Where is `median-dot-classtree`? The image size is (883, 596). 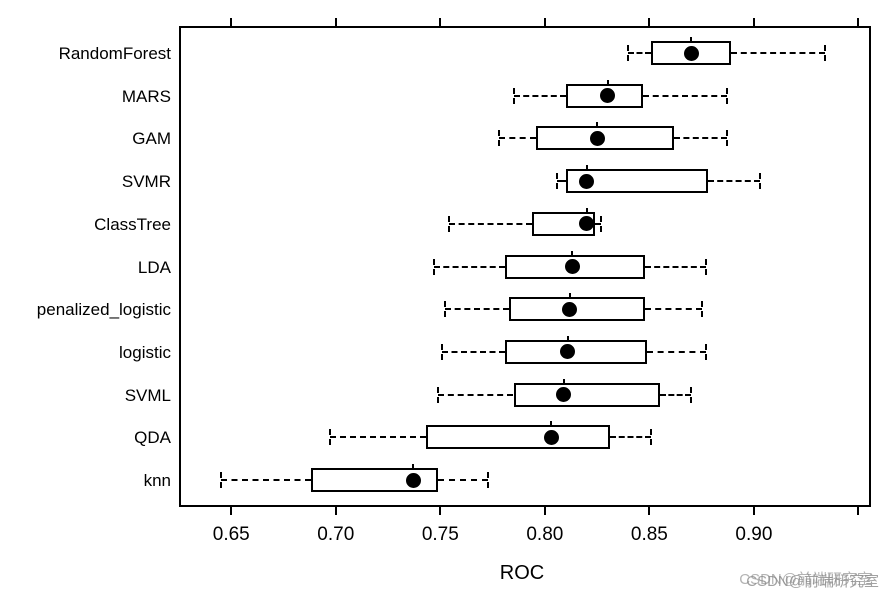 median-dot-classtree is located at coordinates (587, 224).